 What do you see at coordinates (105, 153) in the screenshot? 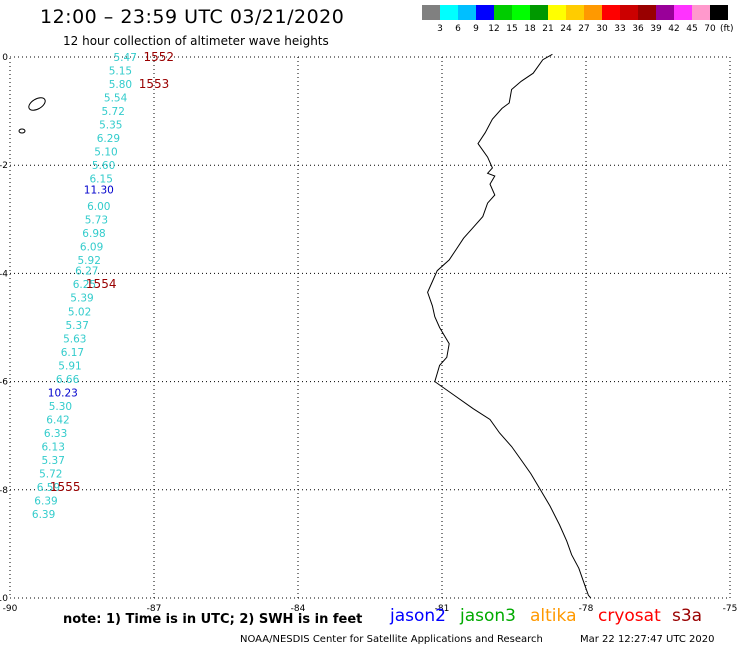
I see `wave-height-label: 5.10` at bounding box center [105, 153].